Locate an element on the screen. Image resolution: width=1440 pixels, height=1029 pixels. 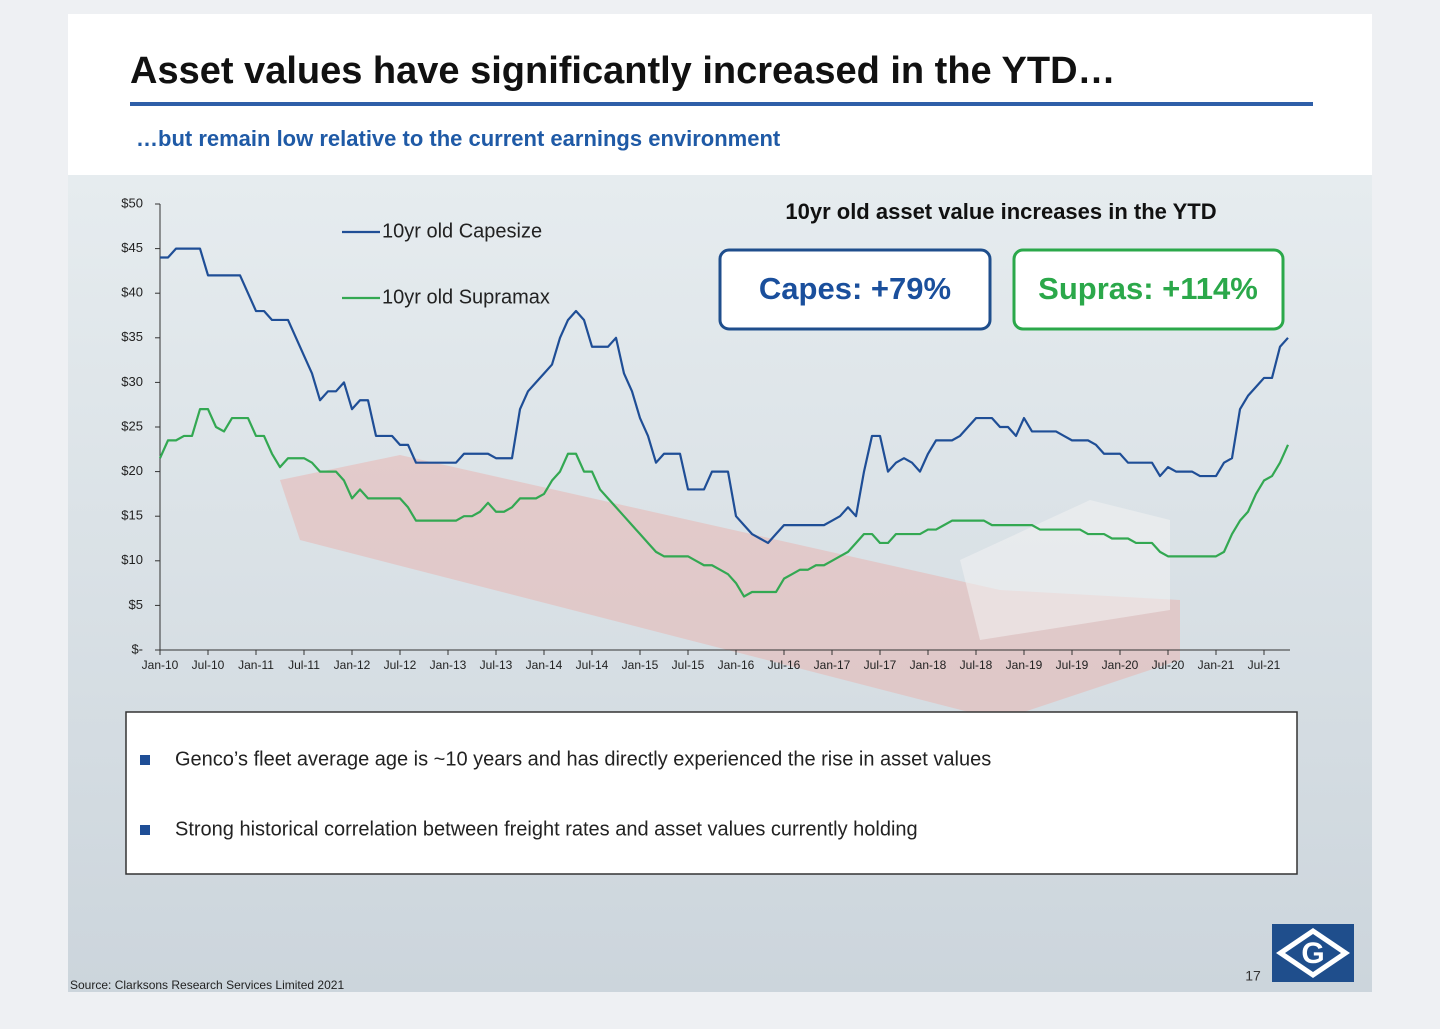
x-tick-label: Jan-20 is located at coordinates (1120, 665).